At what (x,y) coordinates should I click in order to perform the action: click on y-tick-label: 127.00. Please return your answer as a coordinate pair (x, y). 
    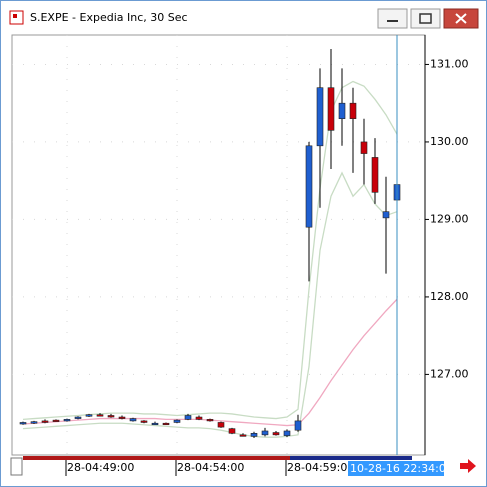
    Looking at the image, I should click on (449, 373).